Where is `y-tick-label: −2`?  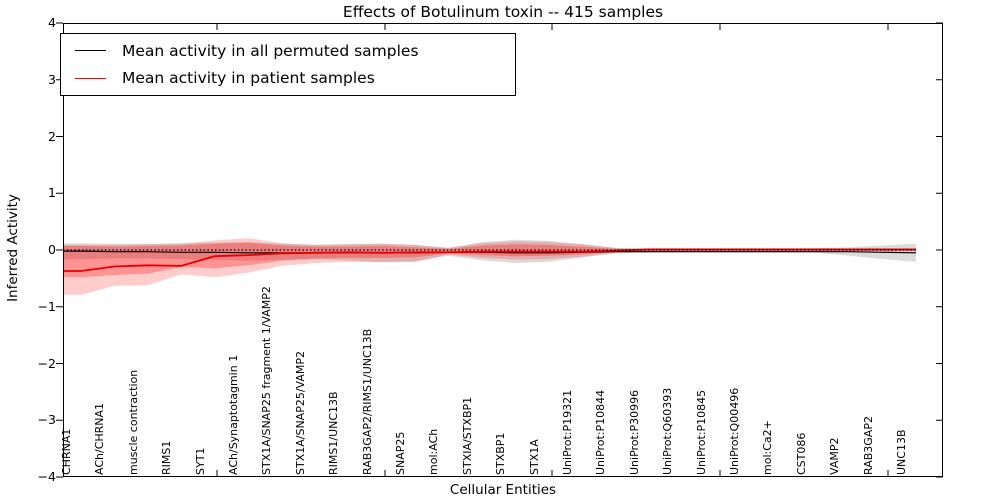
y-tick-label: −2 is located at coordinates (46, 363).